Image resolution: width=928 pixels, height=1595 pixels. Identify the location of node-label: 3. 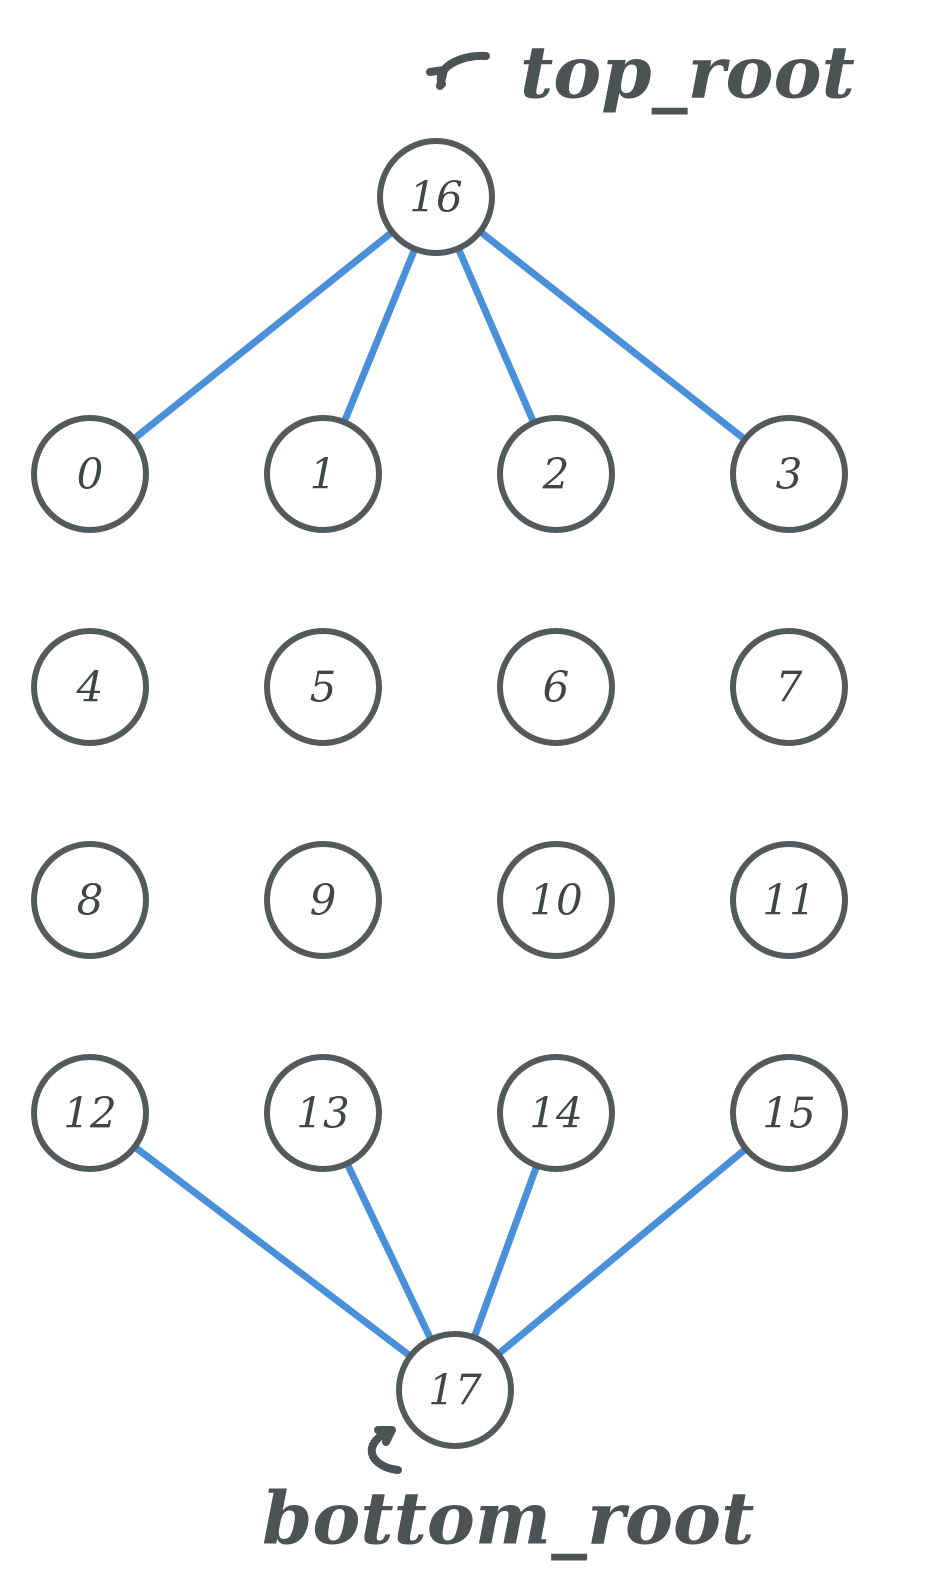
(789, 474).